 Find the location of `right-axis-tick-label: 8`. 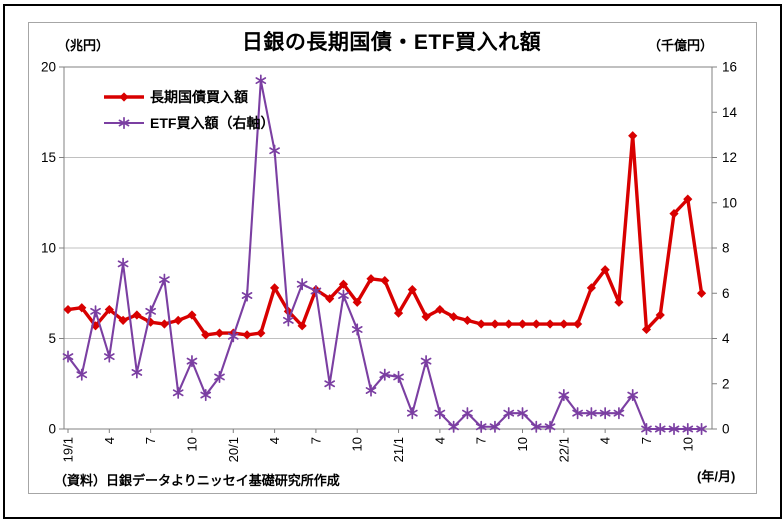

right-axis-tick-label: 8 is located at coordinates (726, 248).